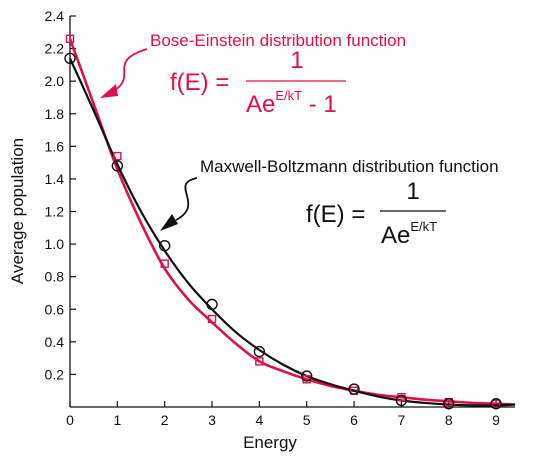 The height and width of the screenshot is (470, 550). I want to click on x-tick-label: 9, so click(496, 420).